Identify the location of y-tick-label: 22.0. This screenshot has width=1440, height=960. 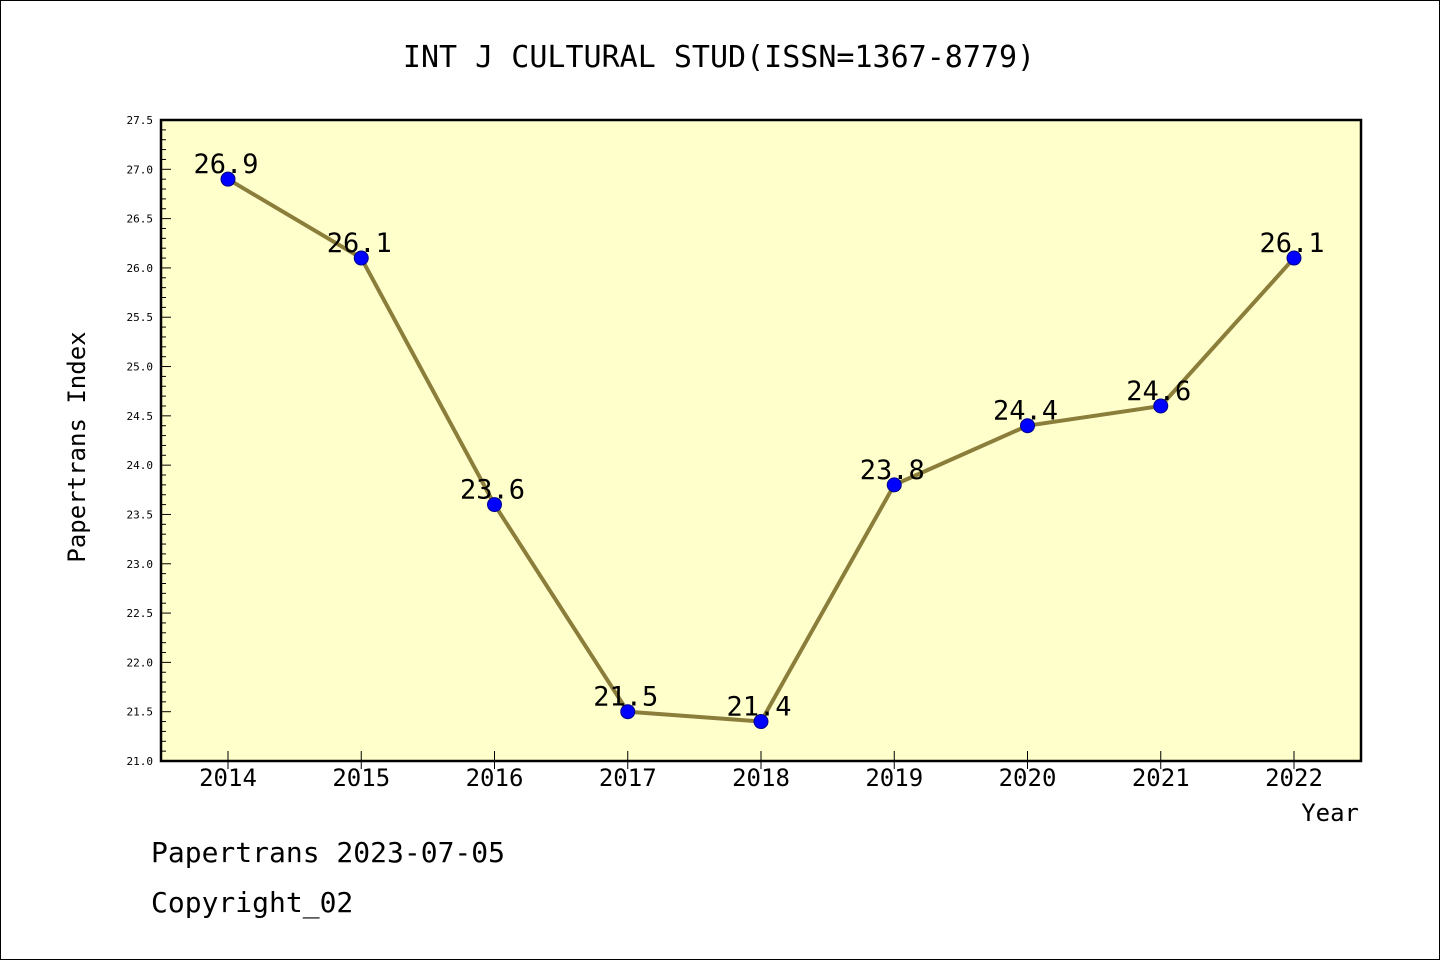
(140, 662).